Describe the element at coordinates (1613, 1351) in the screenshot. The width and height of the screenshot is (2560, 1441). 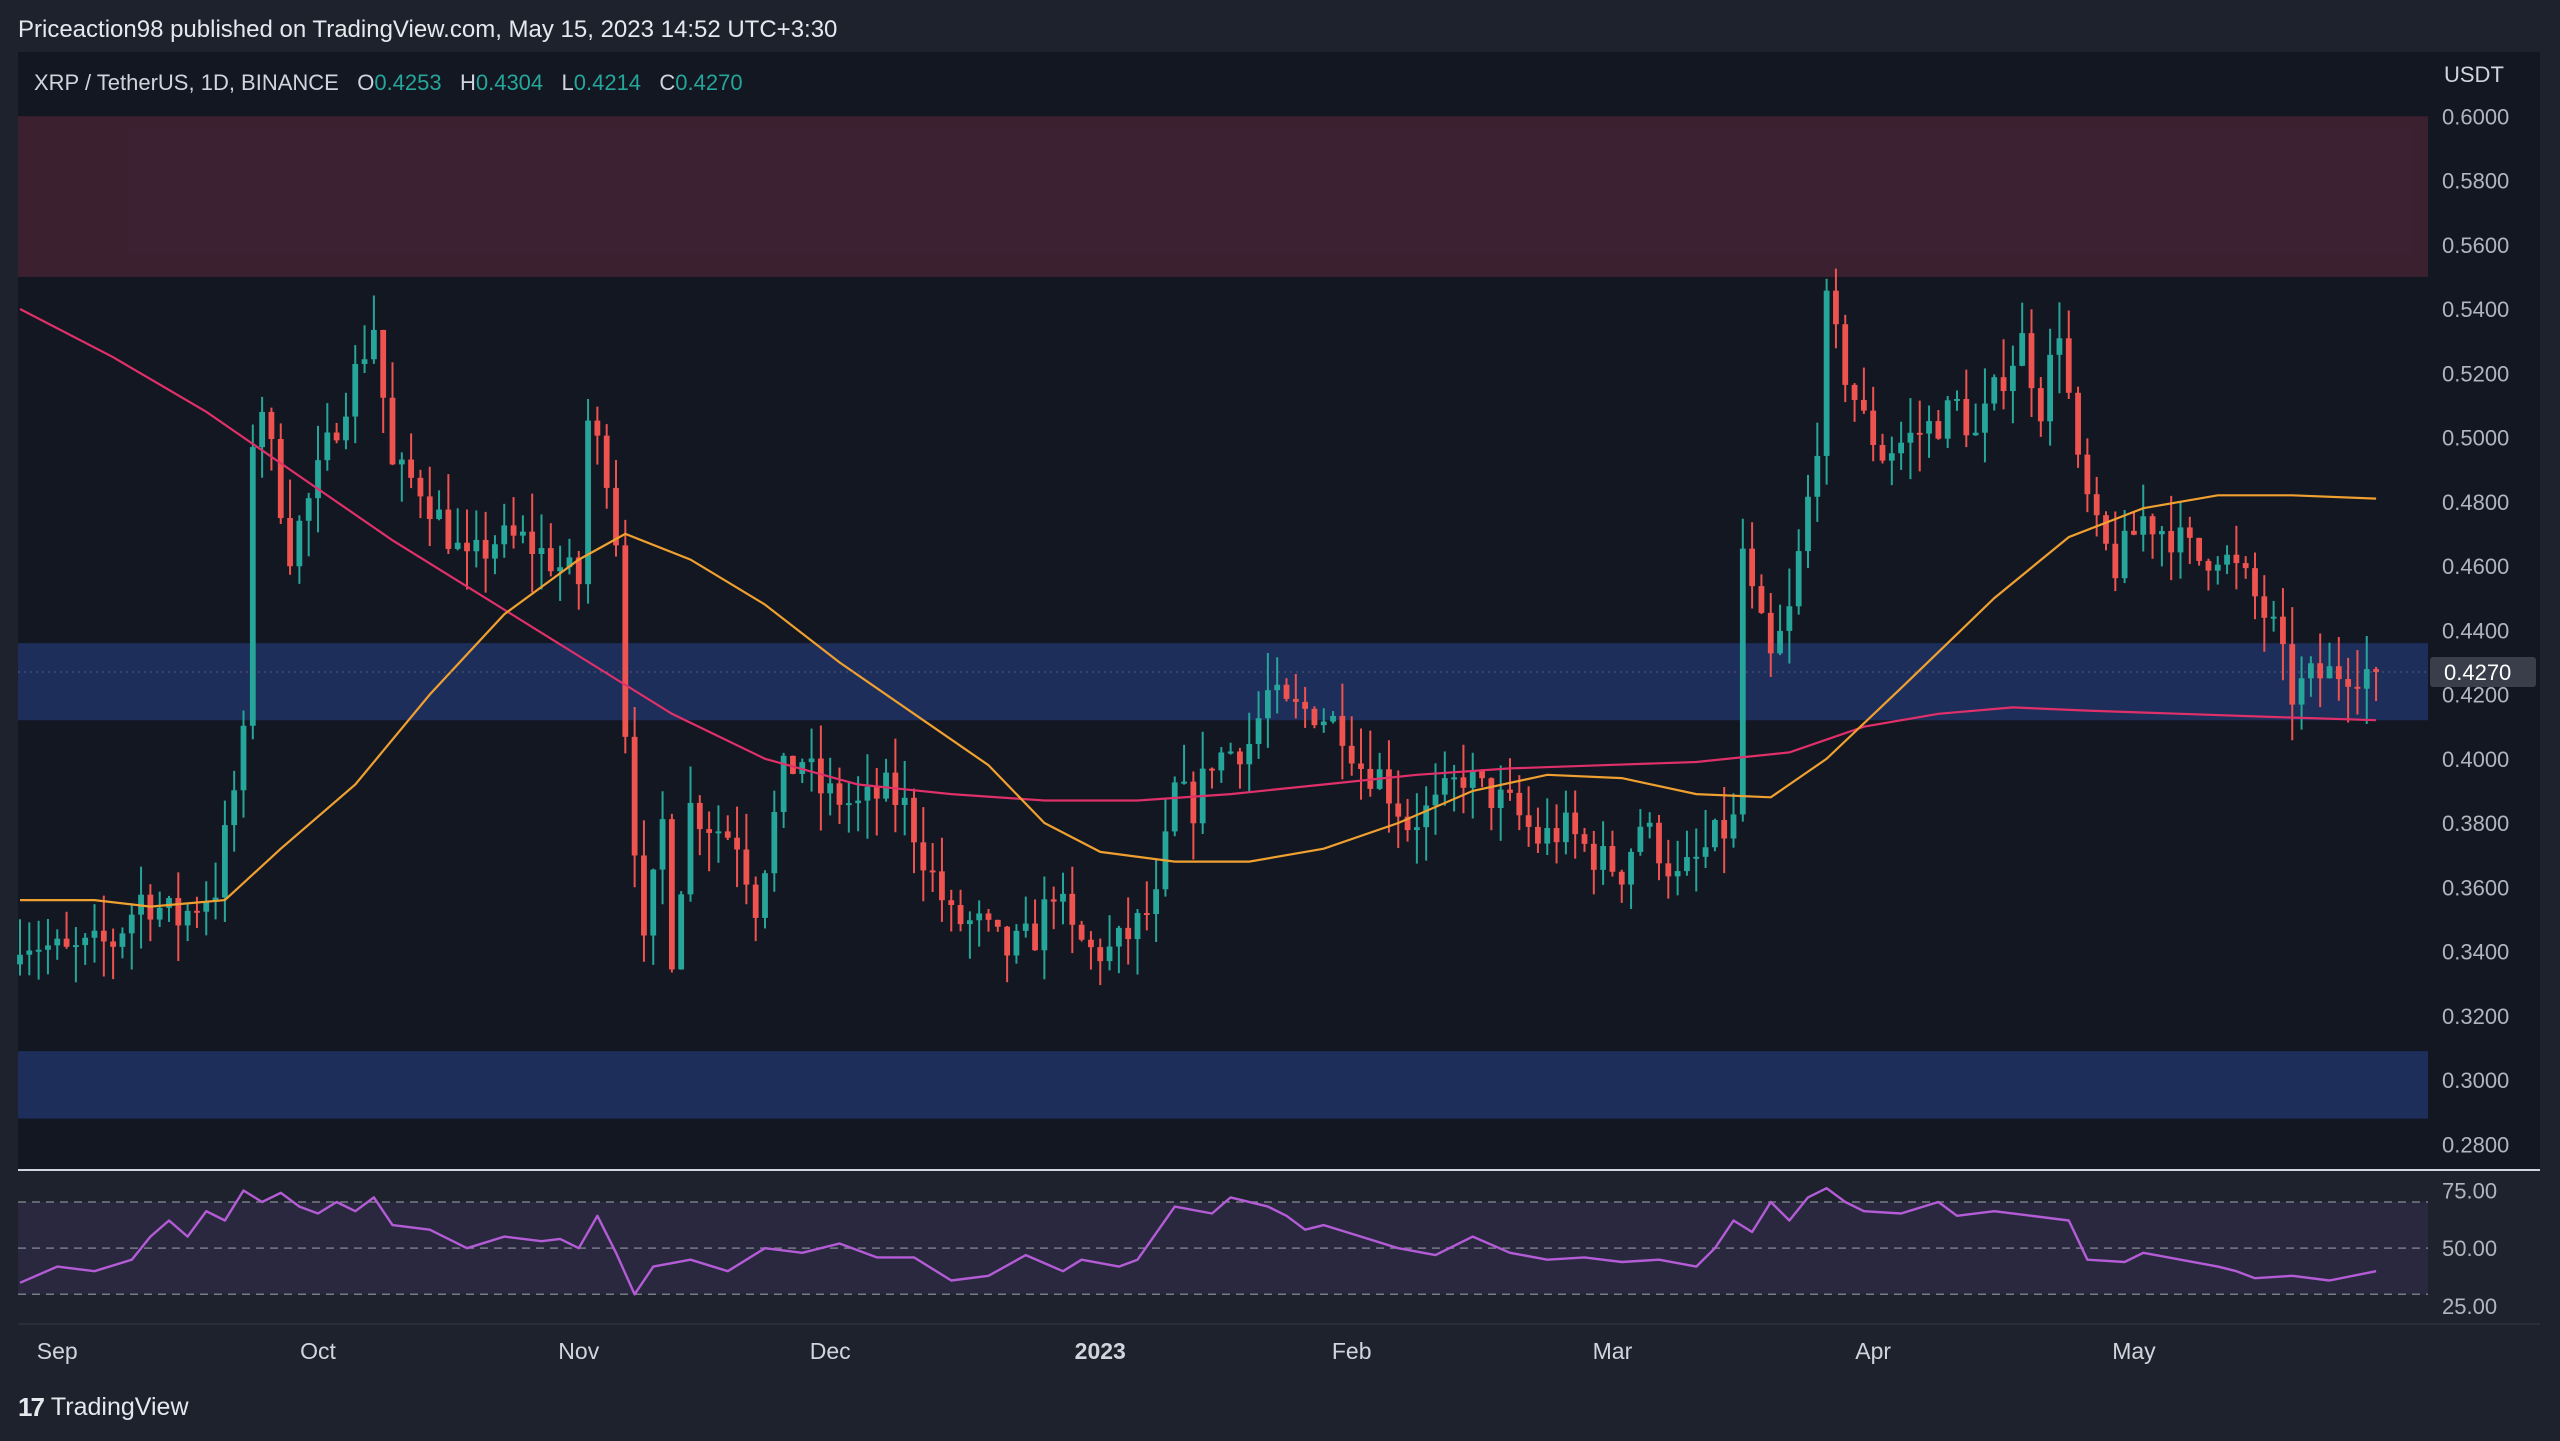
I see `time-tick-label: Mar` at that location.